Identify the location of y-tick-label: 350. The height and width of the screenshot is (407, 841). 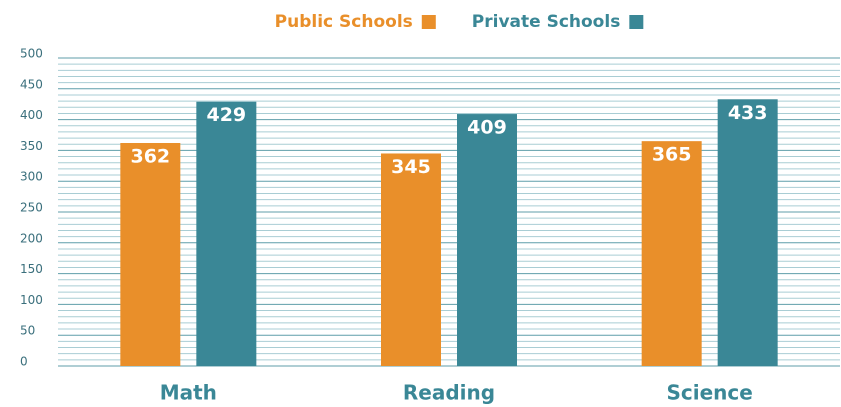
(31, 146).